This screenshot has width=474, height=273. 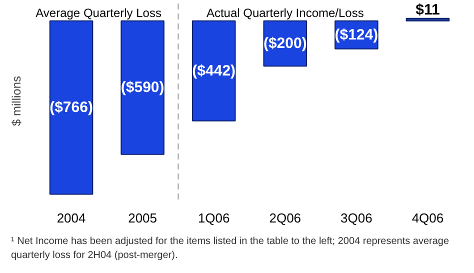 What do you see at coordinates (356, 35) in the screenshot?
I see `data-label: ($124)` at bounding box center [356, 35].